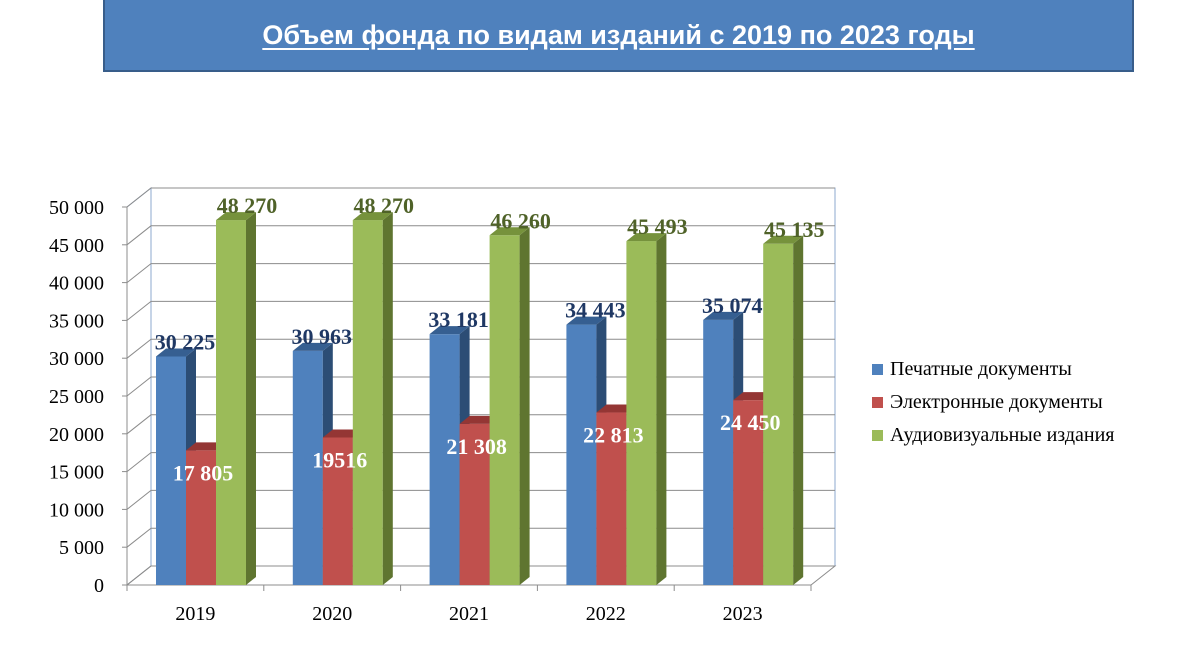  What do you see at coordinates (185, 341) in the screenshot?
I see `data-label: 30 225` at bounding box center [185, 341].